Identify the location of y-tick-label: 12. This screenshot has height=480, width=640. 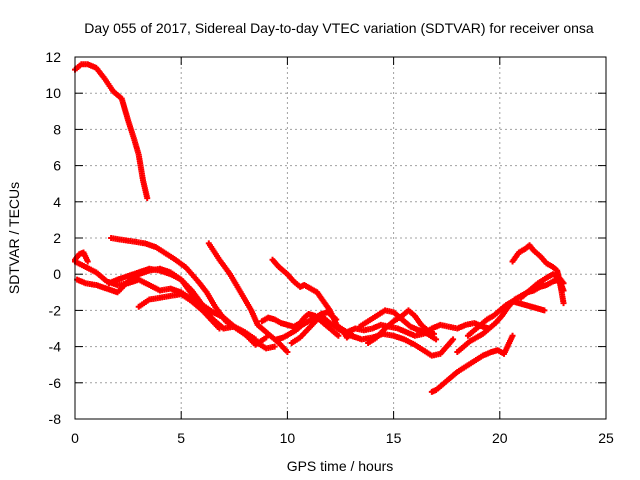
(53, 57).